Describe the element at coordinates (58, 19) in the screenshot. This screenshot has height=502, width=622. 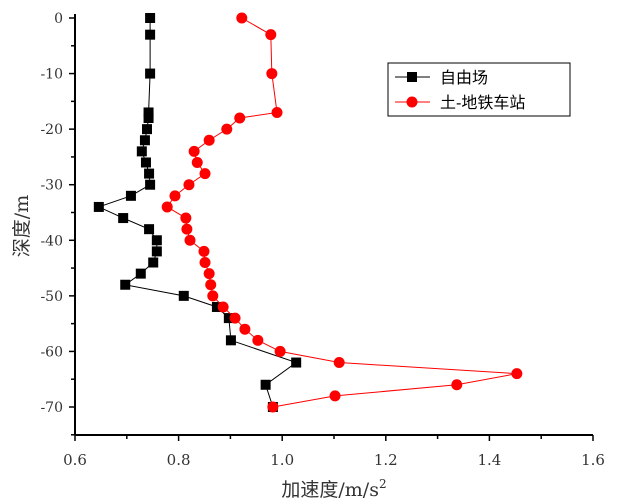
I see `y-tick-label: 0` at that location.